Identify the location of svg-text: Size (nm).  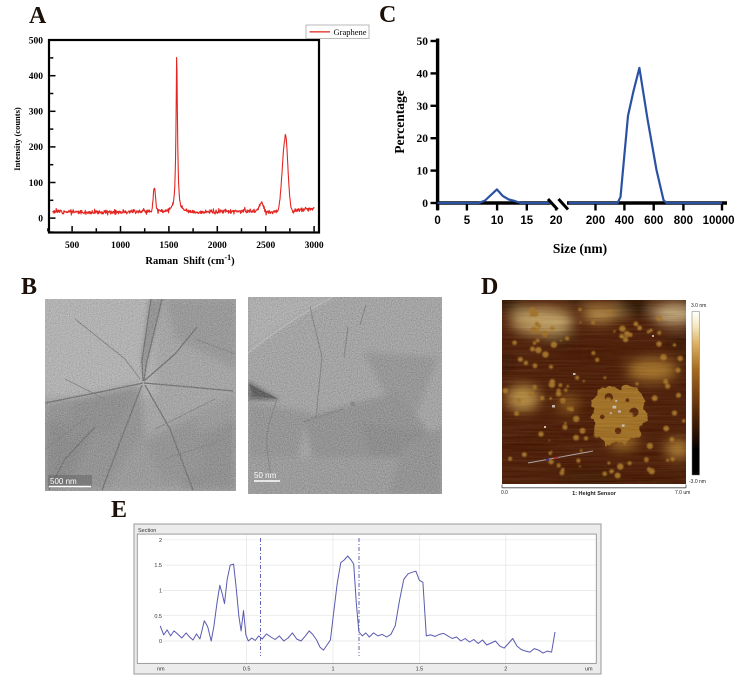
(580, 248).